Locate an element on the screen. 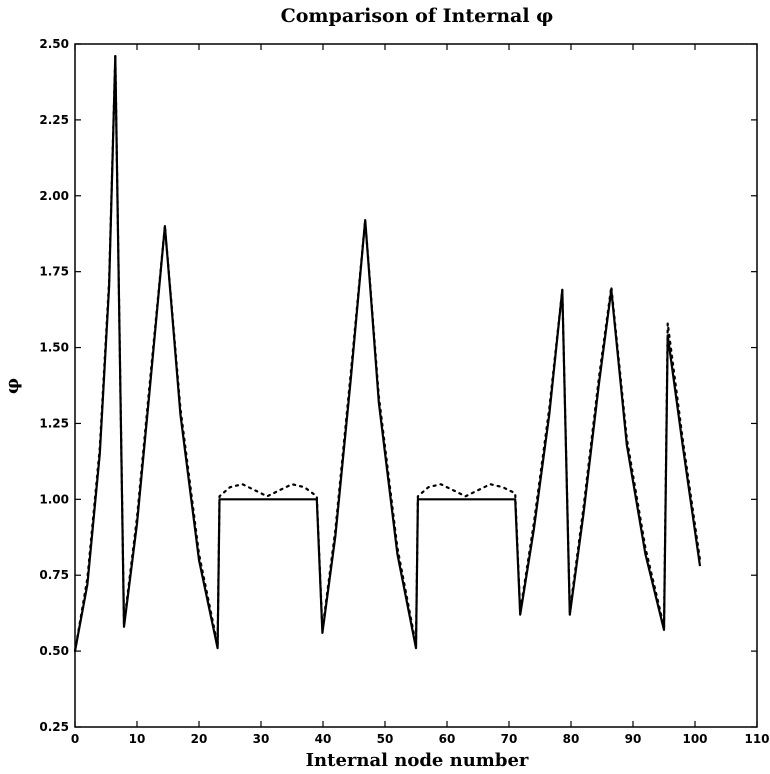 This screenshot has height=774, width=770. x-axis-label: Internal node number is located at coordinates (417, 760).